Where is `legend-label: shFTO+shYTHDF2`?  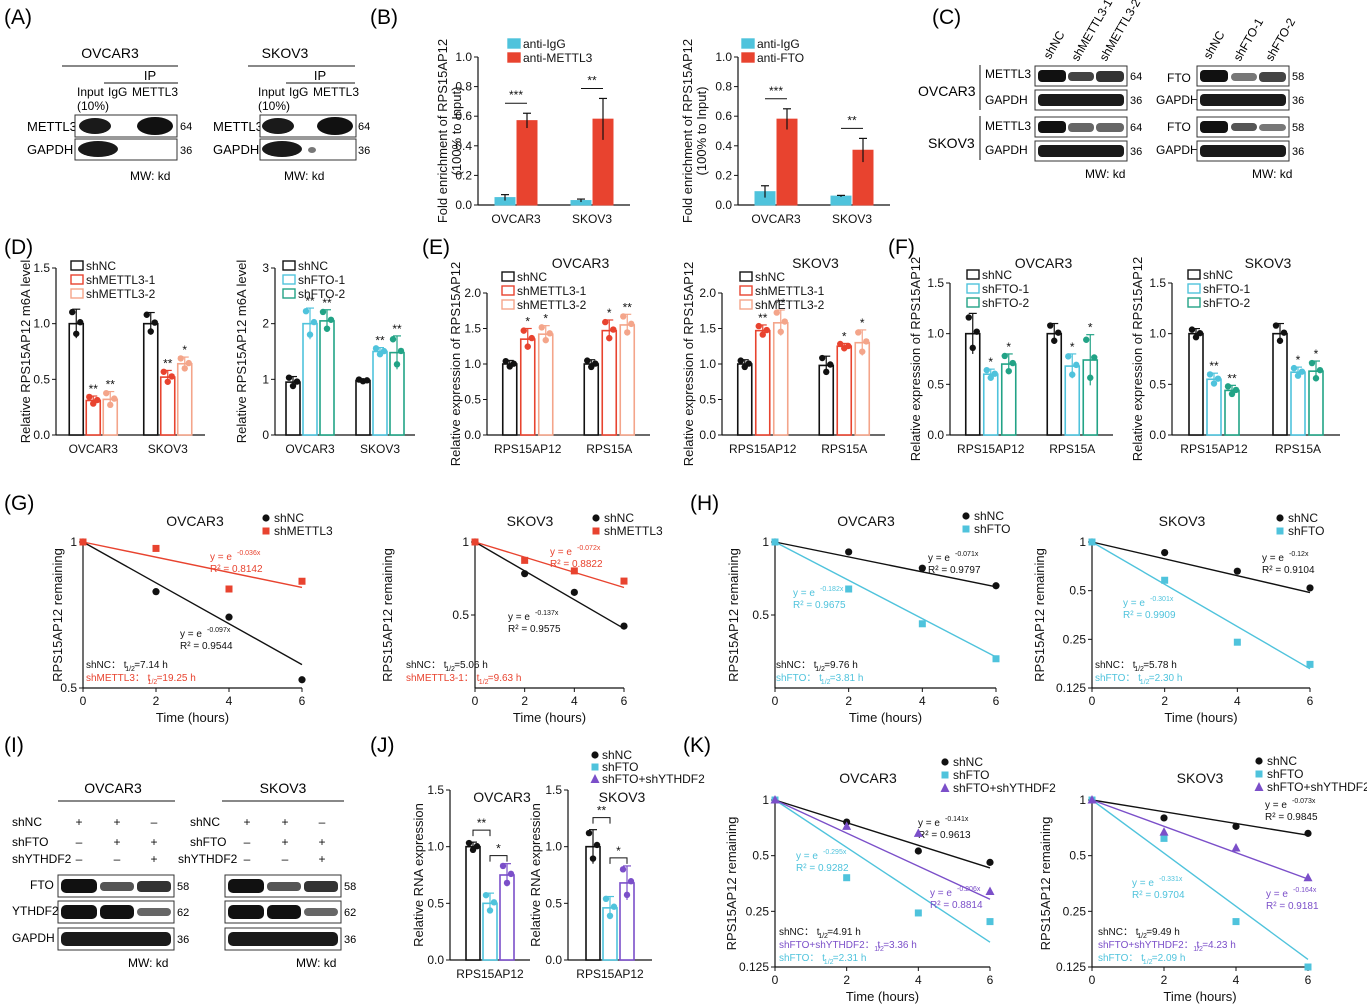
legend-label: shFTO+shYTHDF2 is located at coordinates (1317, 787).